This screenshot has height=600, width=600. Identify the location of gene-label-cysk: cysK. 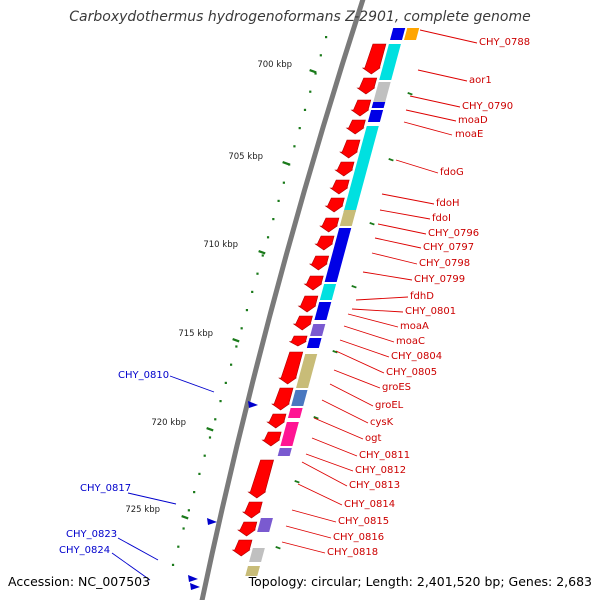
(382, 422).